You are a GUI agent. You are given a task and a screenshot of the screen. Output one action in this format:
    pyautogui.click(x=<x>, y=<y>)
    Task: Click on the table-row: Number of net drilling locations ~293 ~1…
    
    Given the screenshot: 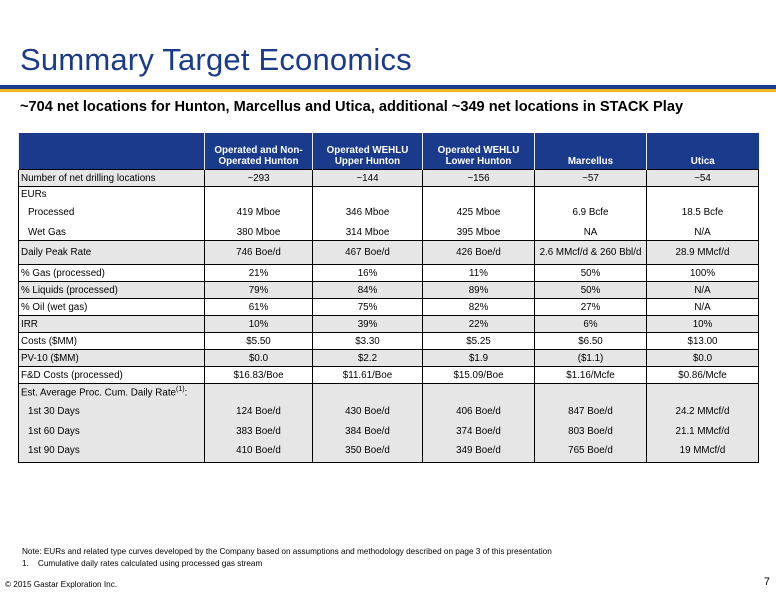 What is the action you would take?
    pyautogui.click(x=388, y=178)
    